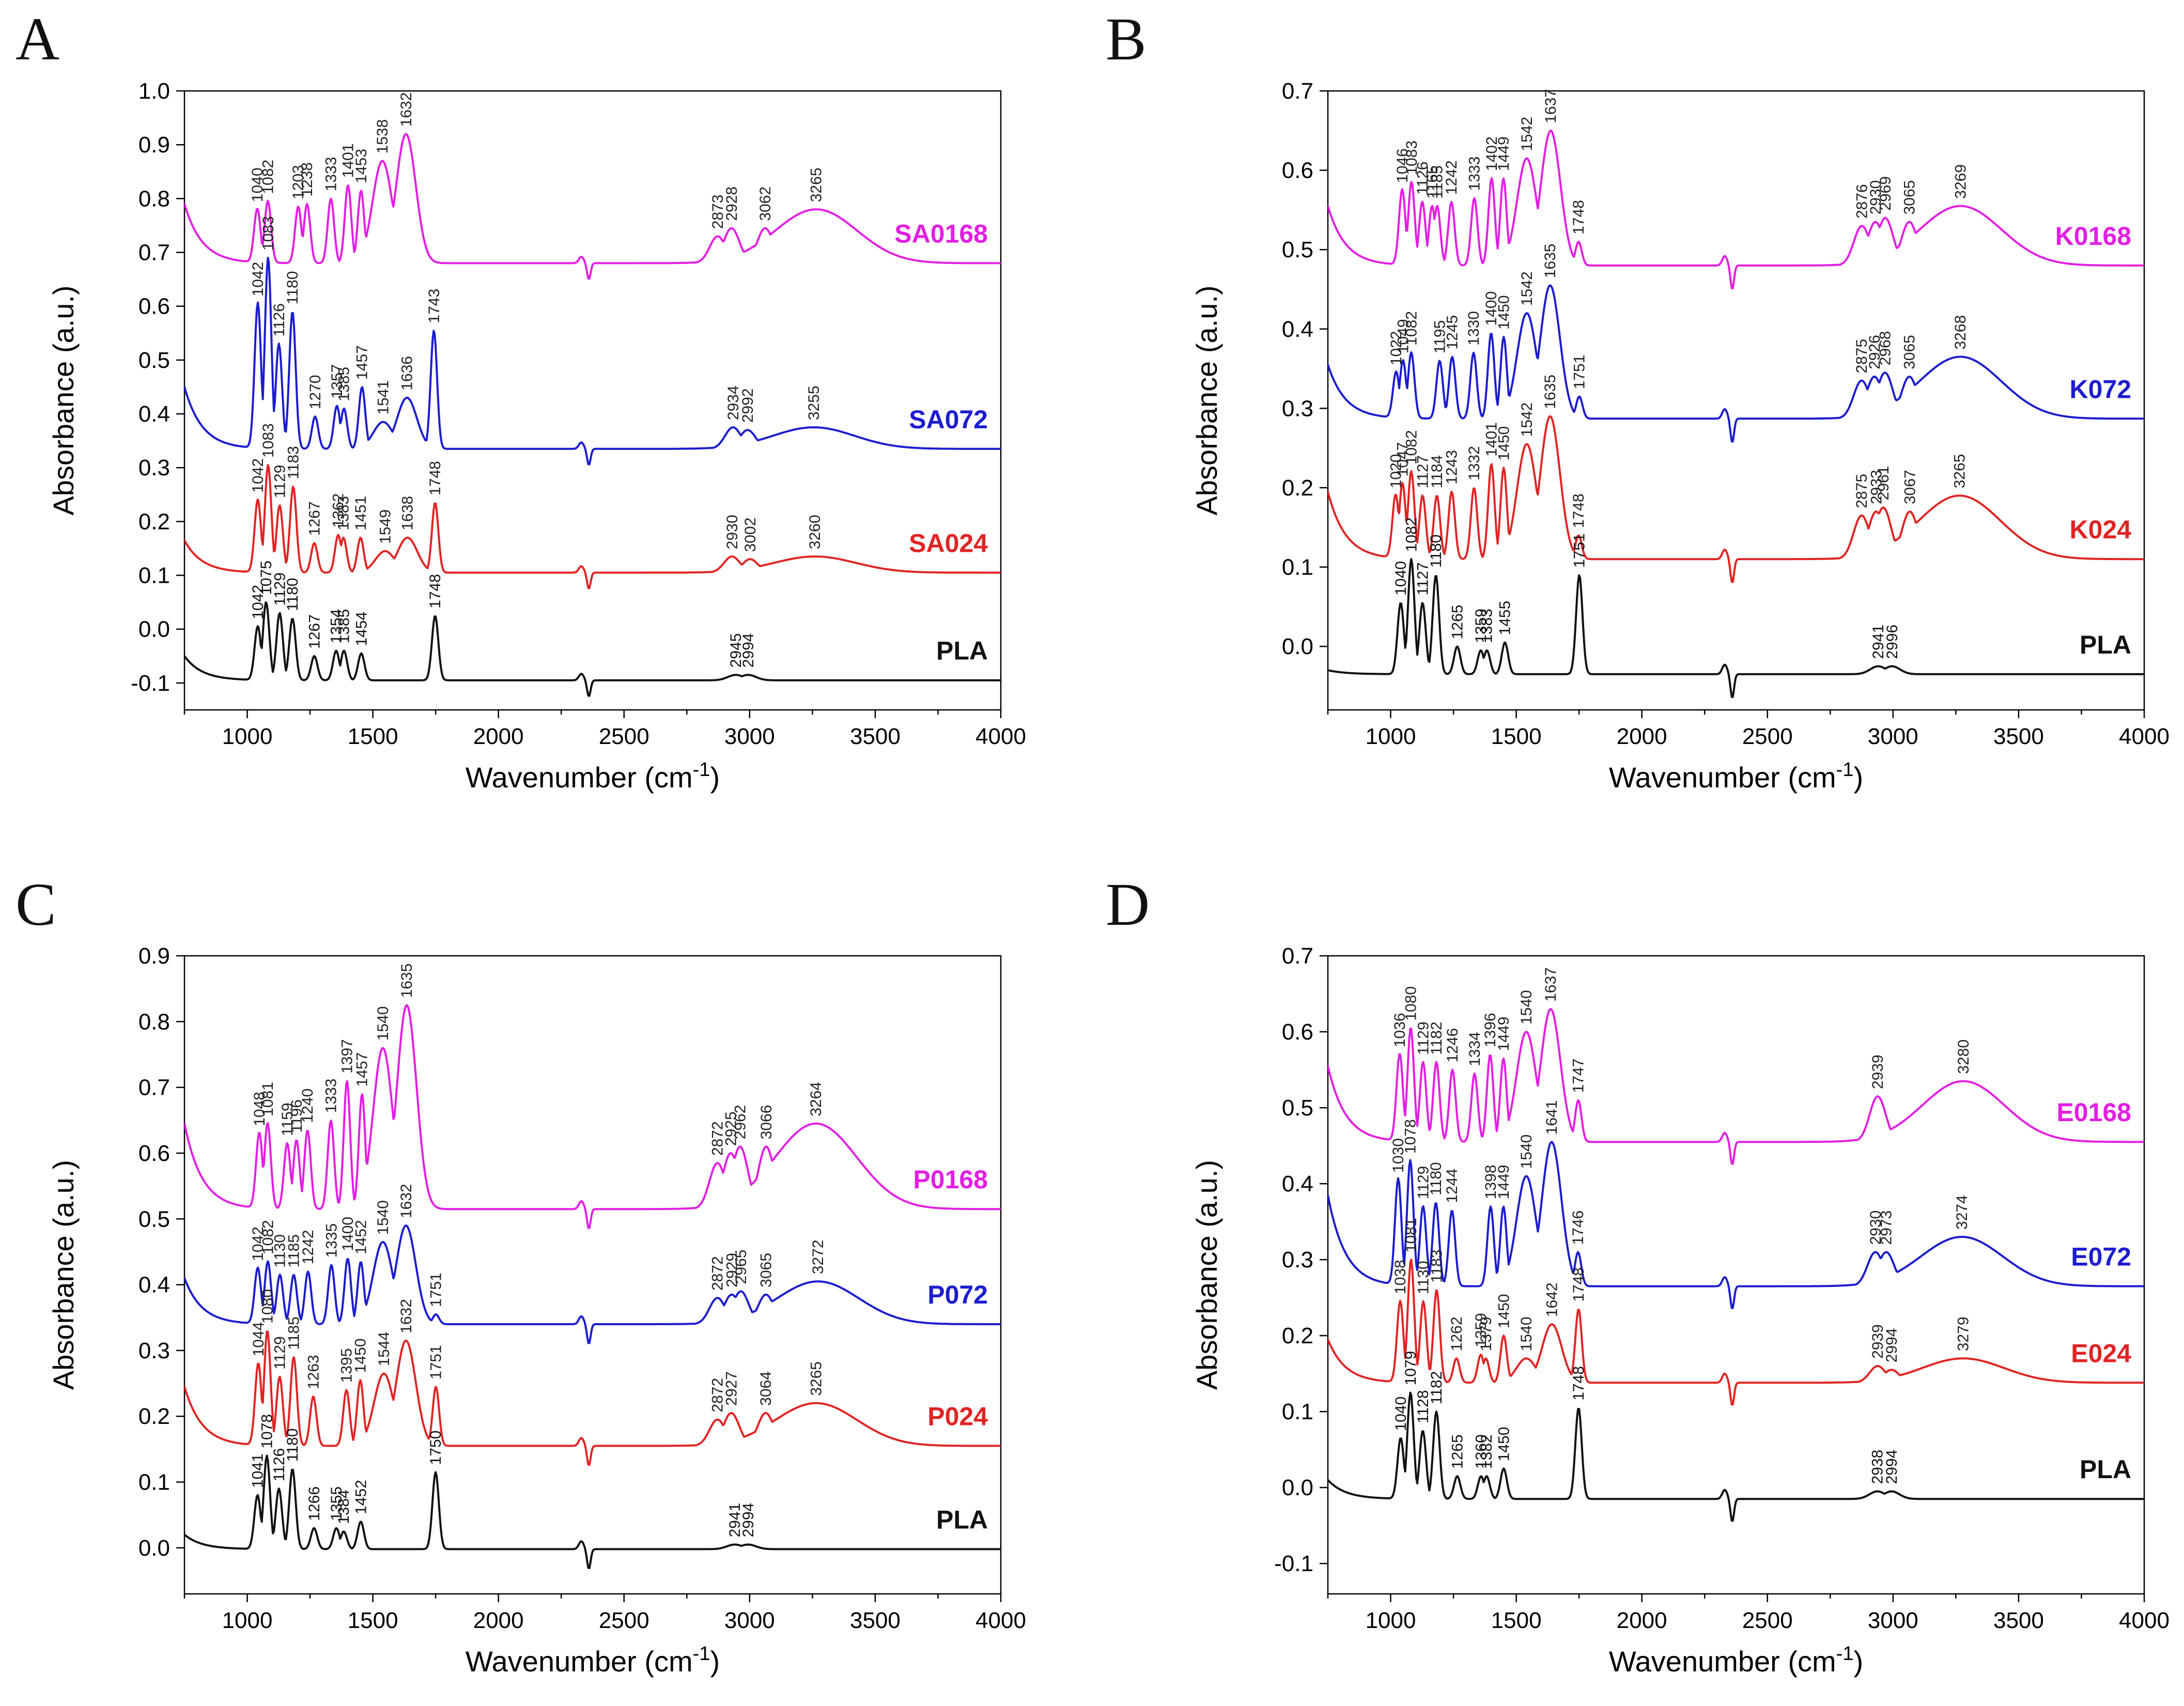 This screenshot has height=1706, width=2184. Describe the element at coordinates (748, 650) in the screenshot. I see `peak-label: 2994` at that location.